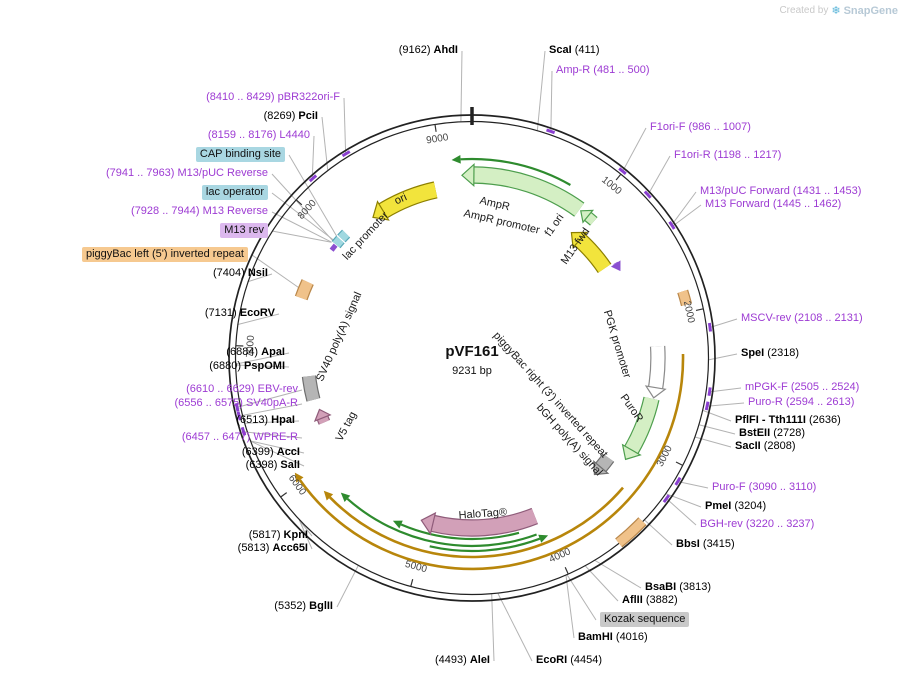 The height and width of the screenshot is (678, 906). What do you see at coordinates (603, 70) in the screenshot?
I see `label-amp-r: Amp-R (481 .. 500)` at bounding box center [603, 70].